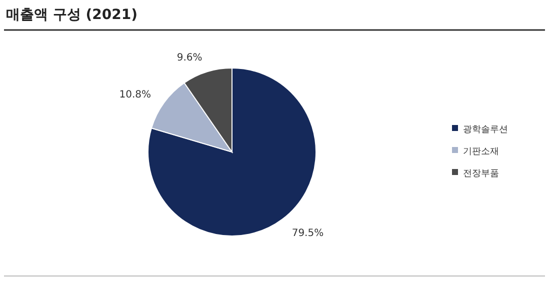  I want to click on title: 매출액 구성 (2021), so click(72, 15).